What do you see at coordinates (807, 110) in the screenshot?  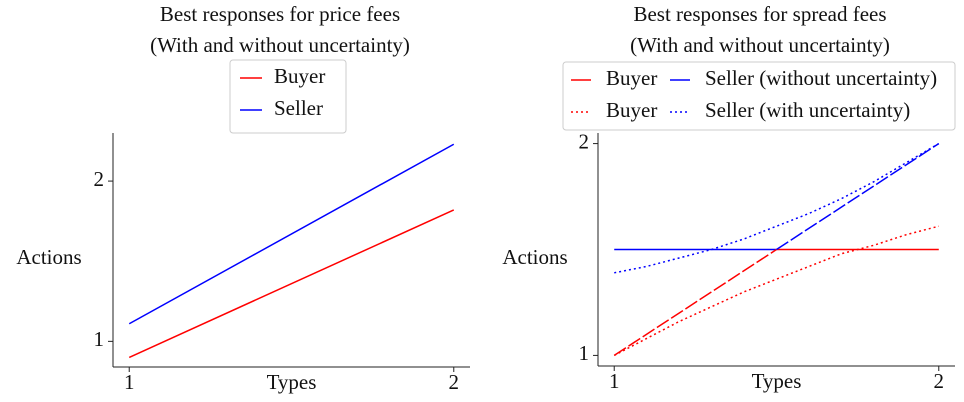 I see `legend-label: Seller (with uncertainty)` at bounding box center [807, 110].